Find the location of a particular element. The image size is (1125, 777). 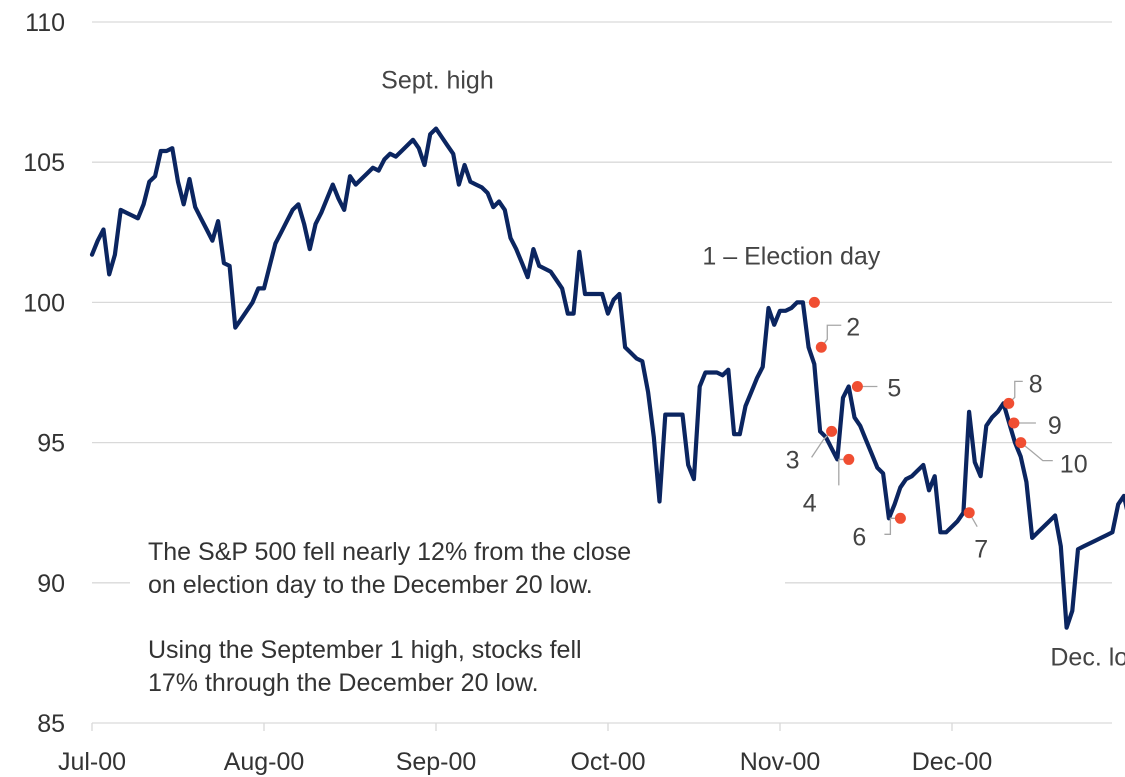

note-line: 17% through the December 20 low. is located at coordinates (343, 683).